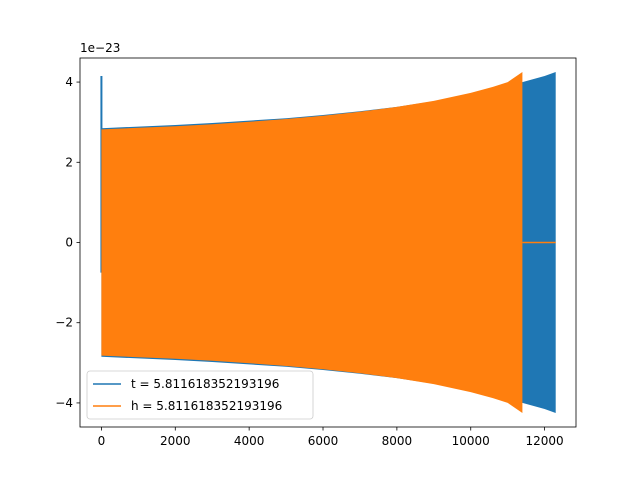 The height and width of the screenshot is (480, 640). Describe the element at coordinates (64, 323) in the screenshot. I see `y-tick-label: −2` at that location.